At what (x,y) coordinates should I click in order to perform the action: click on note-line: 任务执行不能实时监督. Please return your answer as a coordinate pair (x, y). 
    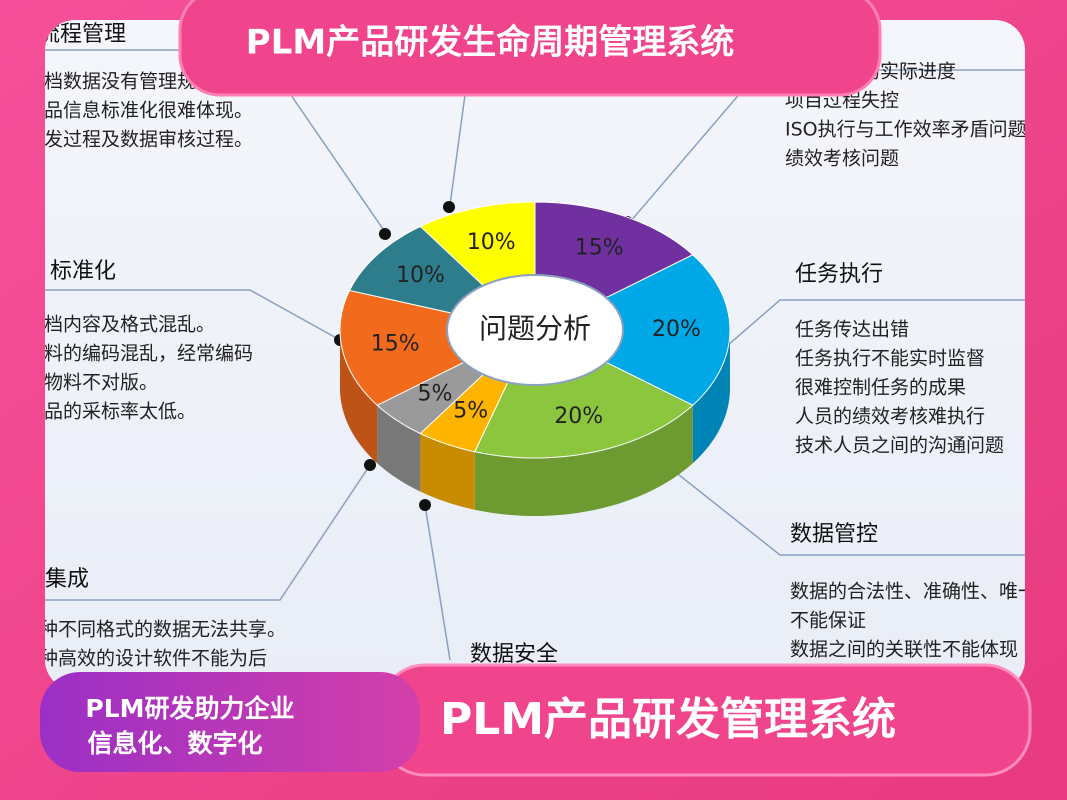
    Looking at the image, I should click on (890, 359).